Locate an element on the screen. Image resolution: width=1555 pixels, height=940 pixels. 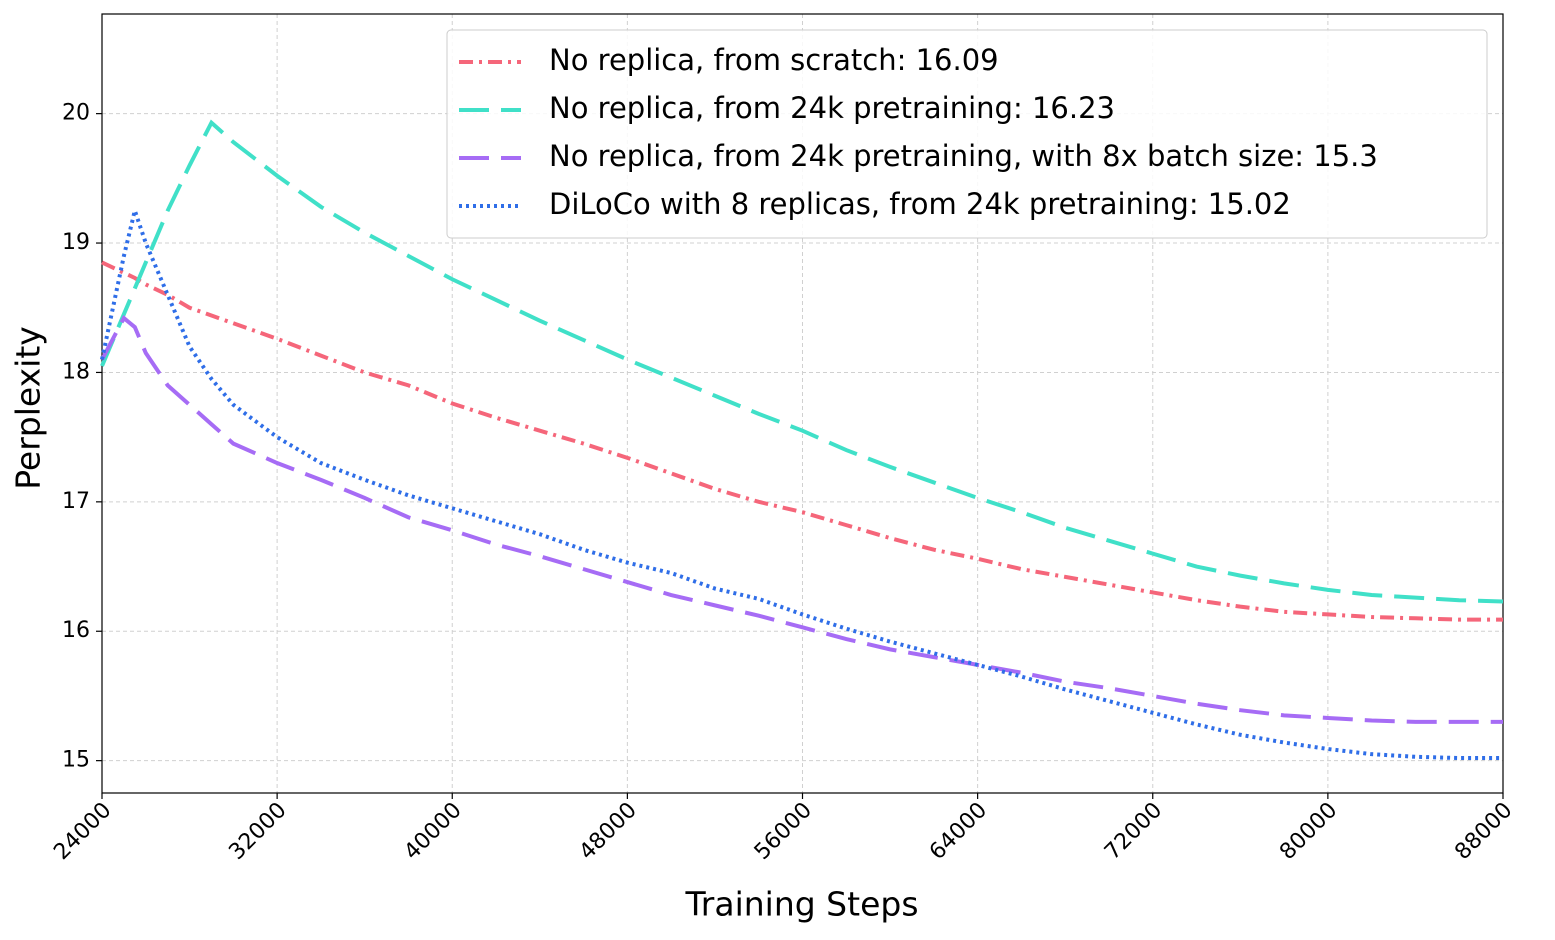
y-tick-label: 19 is located at coordinates (76, 242).